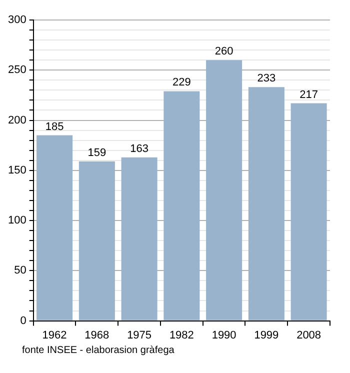  Describe the element at coordinates (23, 320) in the screenshot. I see `y-tick-label: 0` at that location.